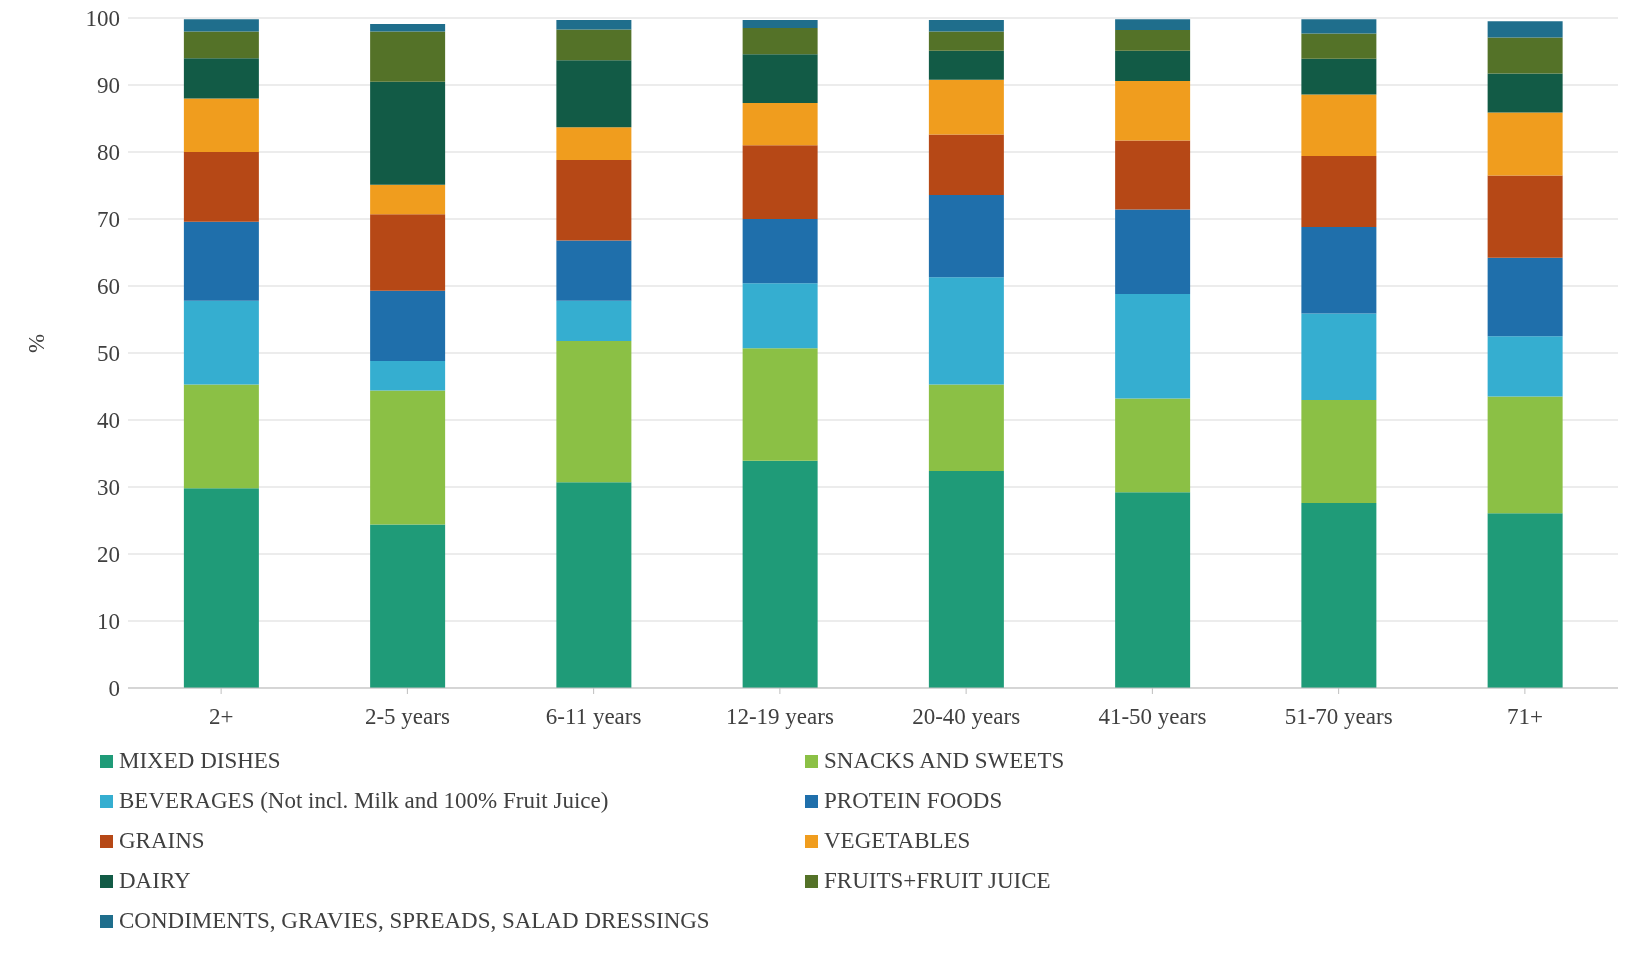 The height and width of the screenshot is (980, 1626). Describe the element at coordinates (102, 19) in the screenshot. I see `y-tick-label: 100` at that location.